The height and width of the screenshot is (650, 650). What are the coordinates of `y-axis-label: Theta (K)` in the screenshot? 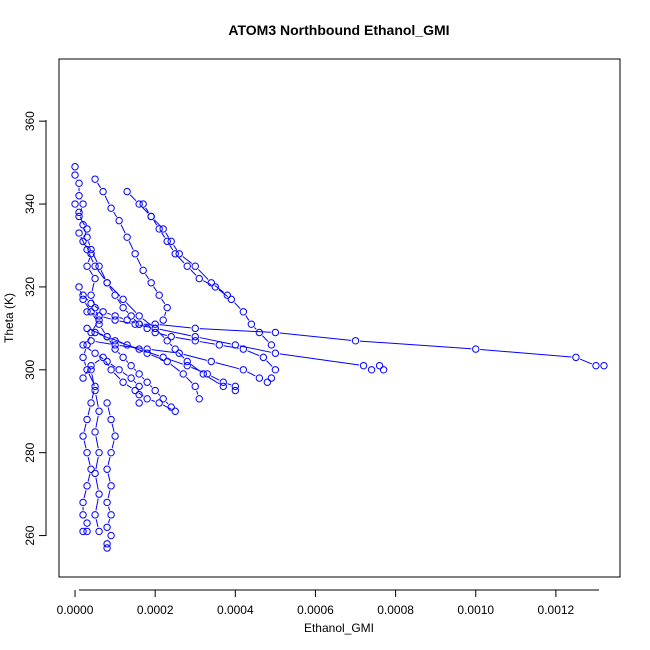 It's located at (9, 318).